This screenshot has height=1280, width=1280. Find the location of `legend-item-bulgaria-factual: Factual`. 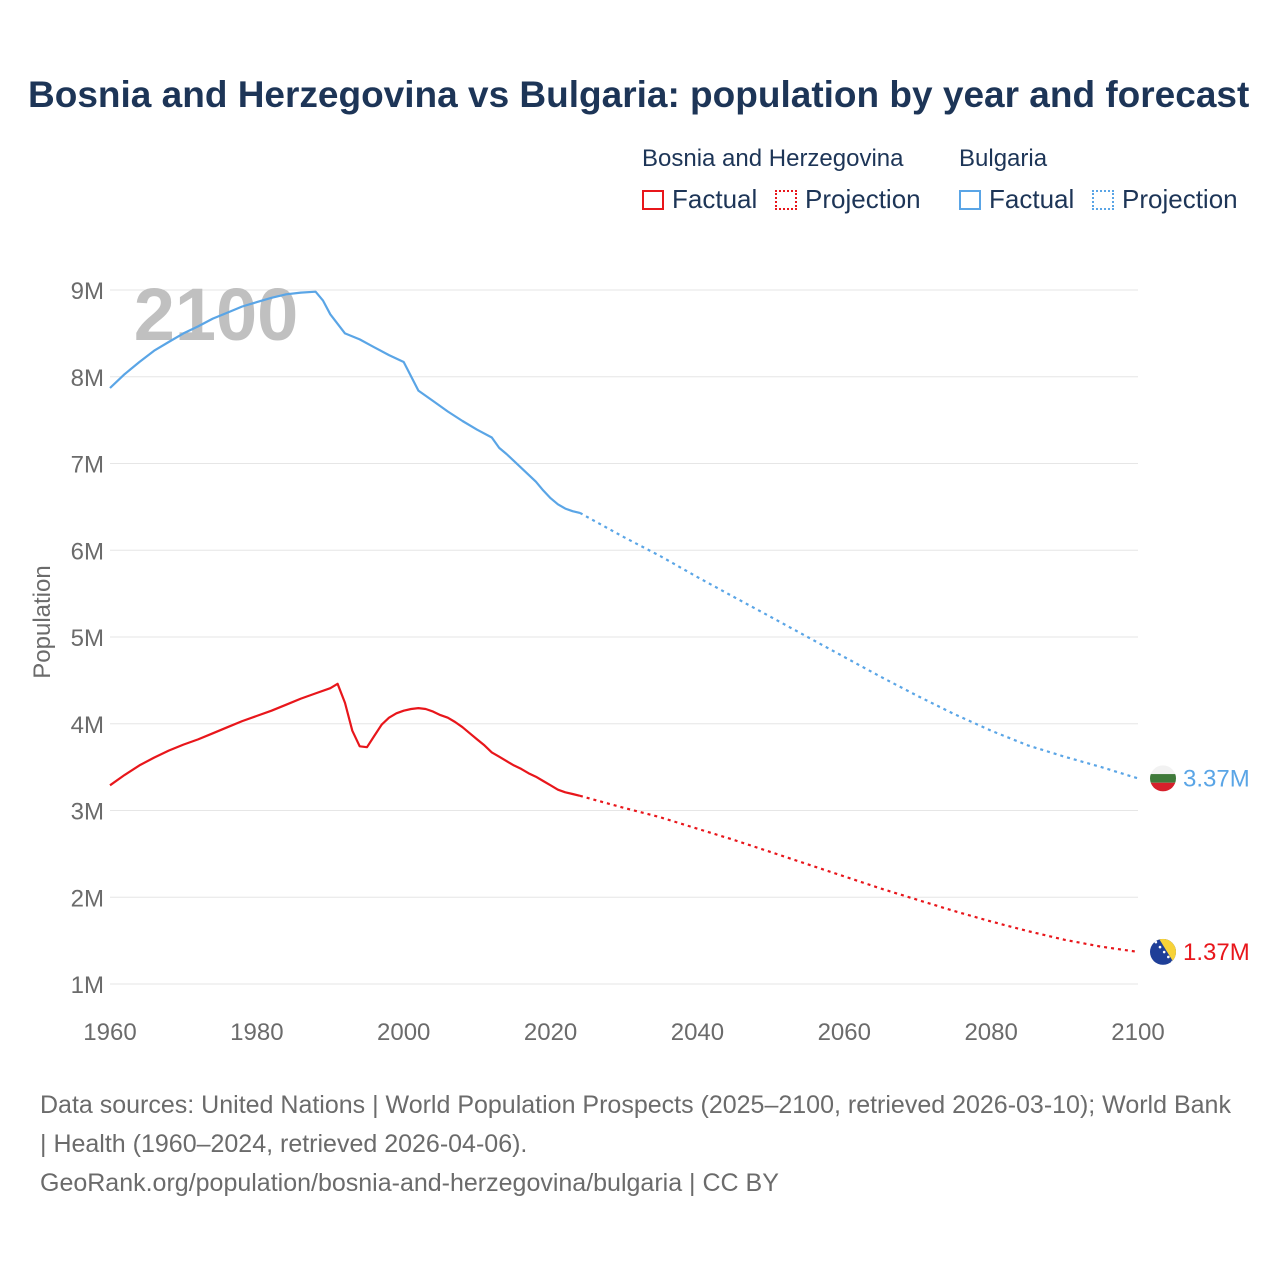

legend-item-bulgaria-factual: Factual is located at coordinates (1016, 199).